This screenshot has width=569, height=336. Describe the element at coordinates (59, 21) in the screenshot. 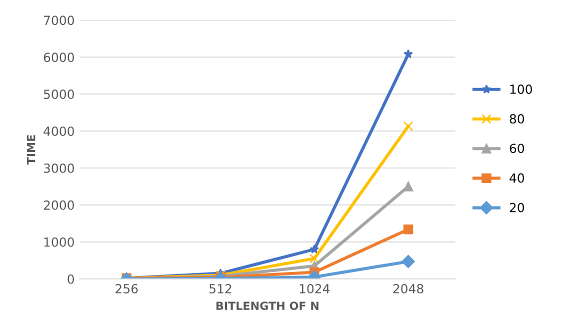

I see `y-tick-label: 7000` at that location.